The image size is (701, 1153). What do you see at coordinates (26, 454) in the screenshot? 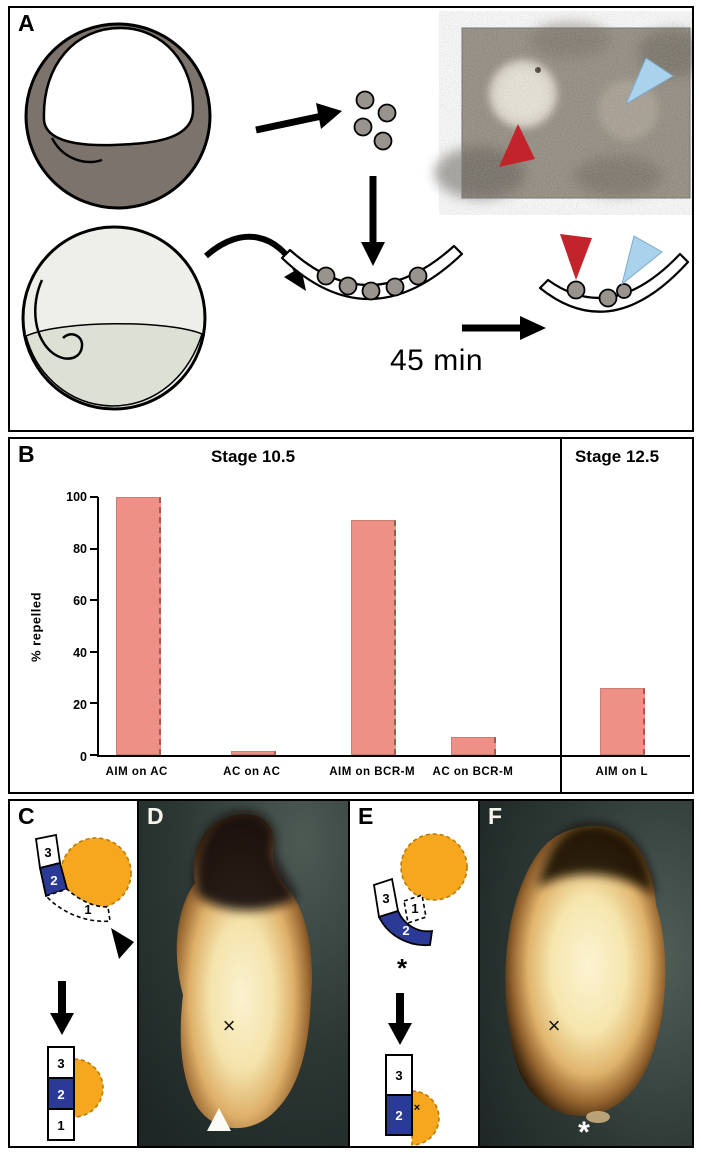
I see `panel-b-label: B` at bounding box center [26, 454].